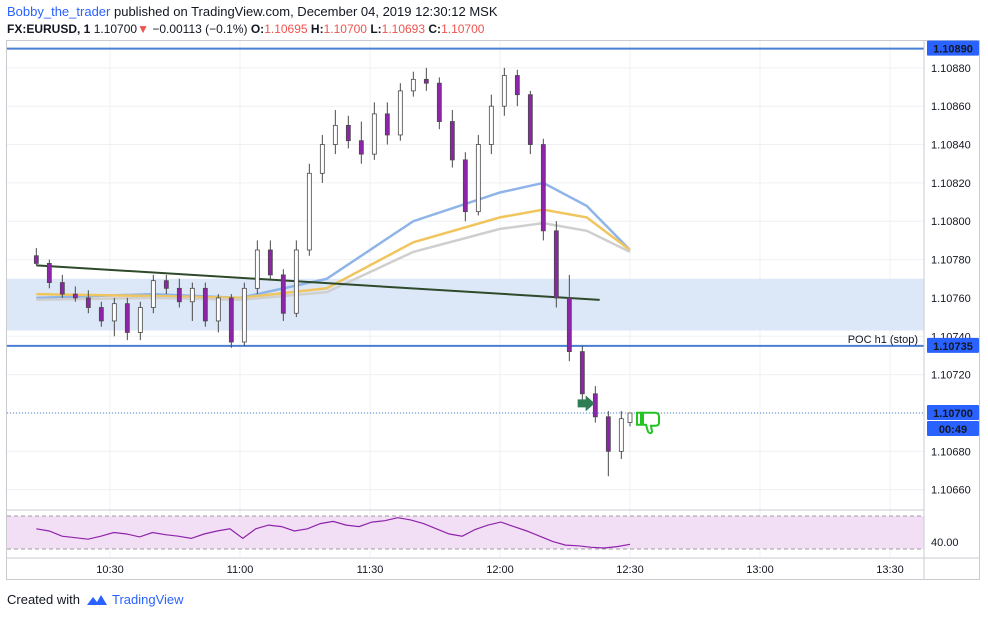 The image size is (988, 618). What do you see at coordinates (648, 423) in the screenshot?
I see `thumbs-down-icon` at bounding box center [648, 423].